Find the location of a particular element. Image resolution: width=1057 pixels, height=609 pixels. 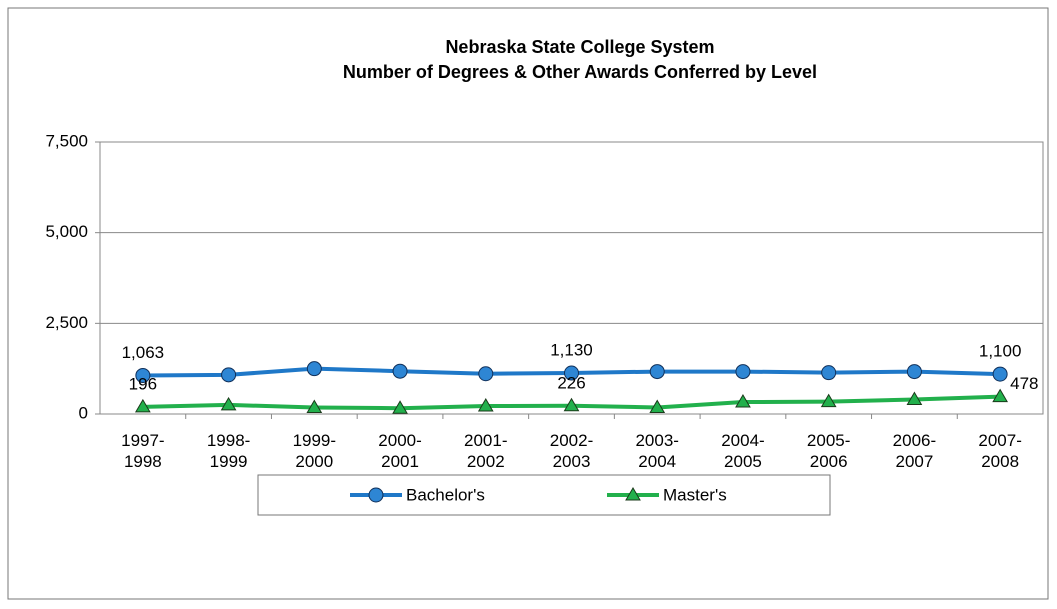

x-tick-label: 2004- 2005 is located at coordinates (743, 451).